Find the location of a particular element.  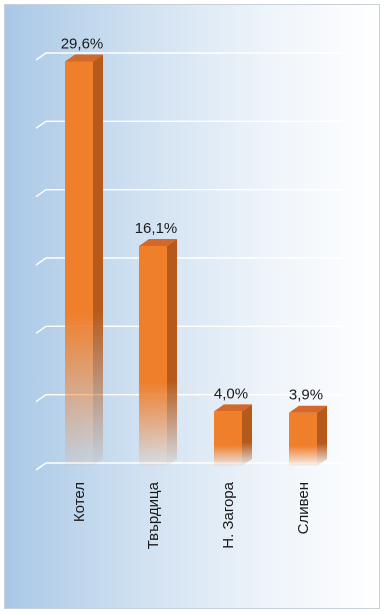

data-label: 3,9% is located at coordinates (306, 395).